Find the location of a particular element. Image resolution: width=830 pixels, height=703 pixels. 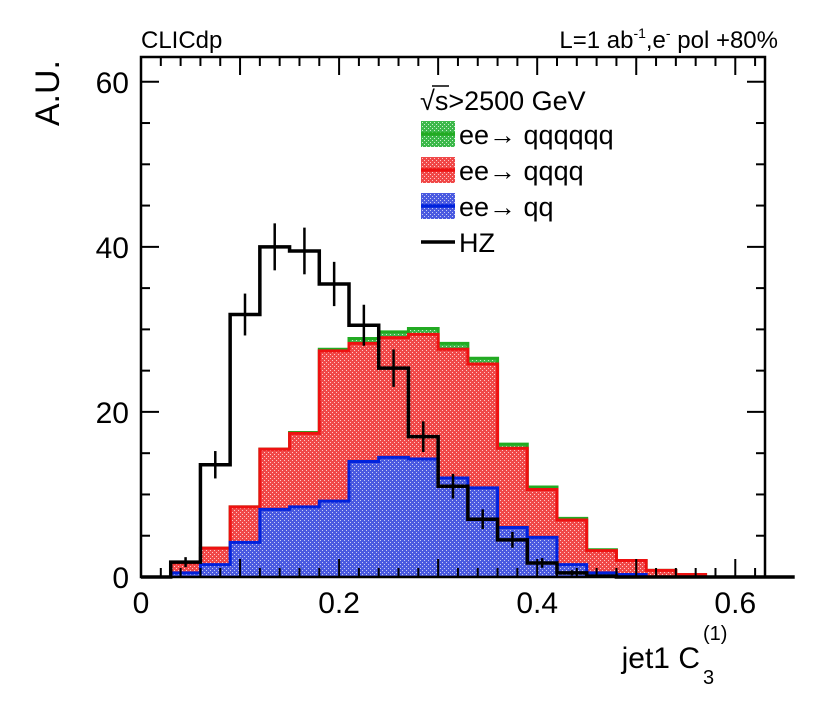

y-tick-label-0: 0 is located at coordinates (120, 578).